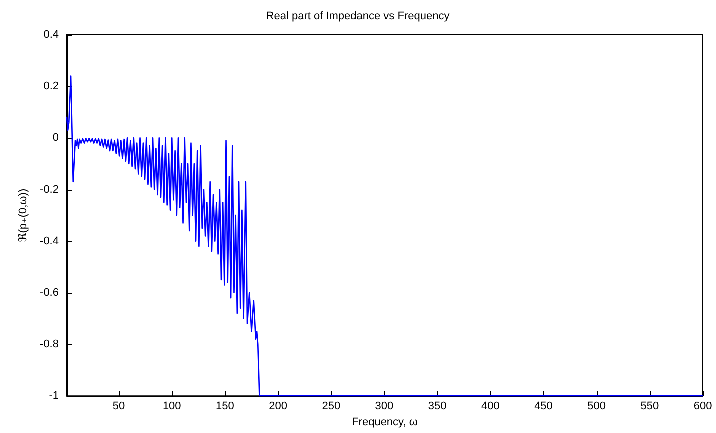 The height and width of the screenshot is (433, 716). Describe the element at coordinates (597, 406) in the screenshot. I see `x-tick-label: 500` at that location.